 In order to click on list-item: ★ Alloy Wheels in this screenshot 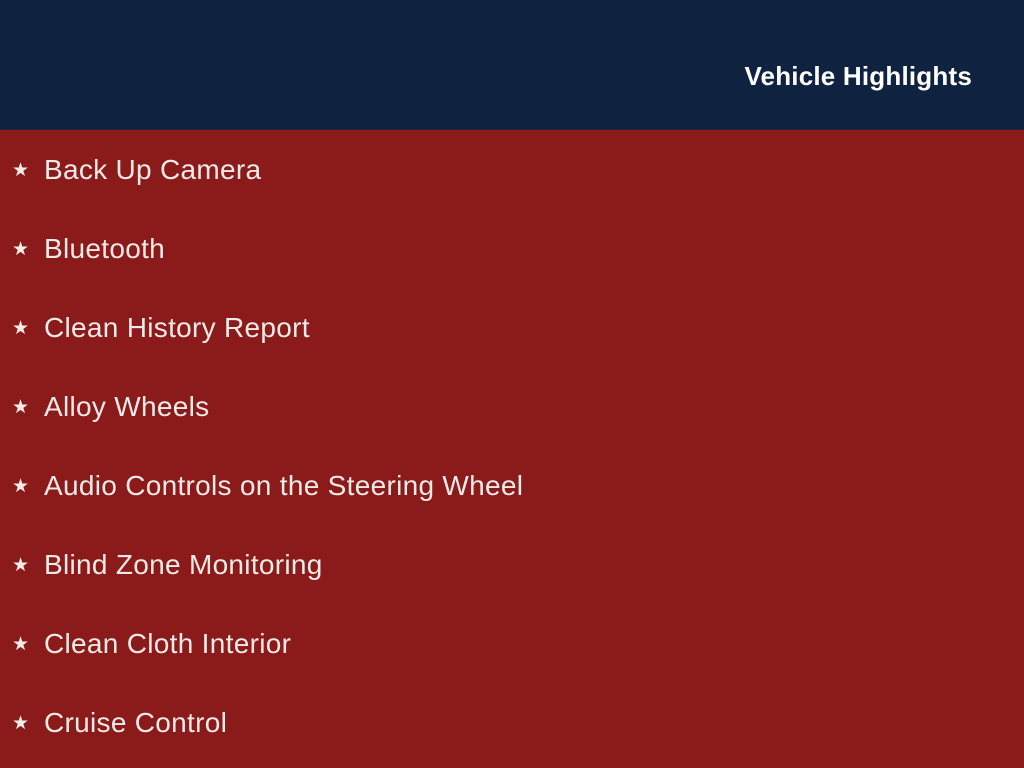, I will do `click(512, 407)`.